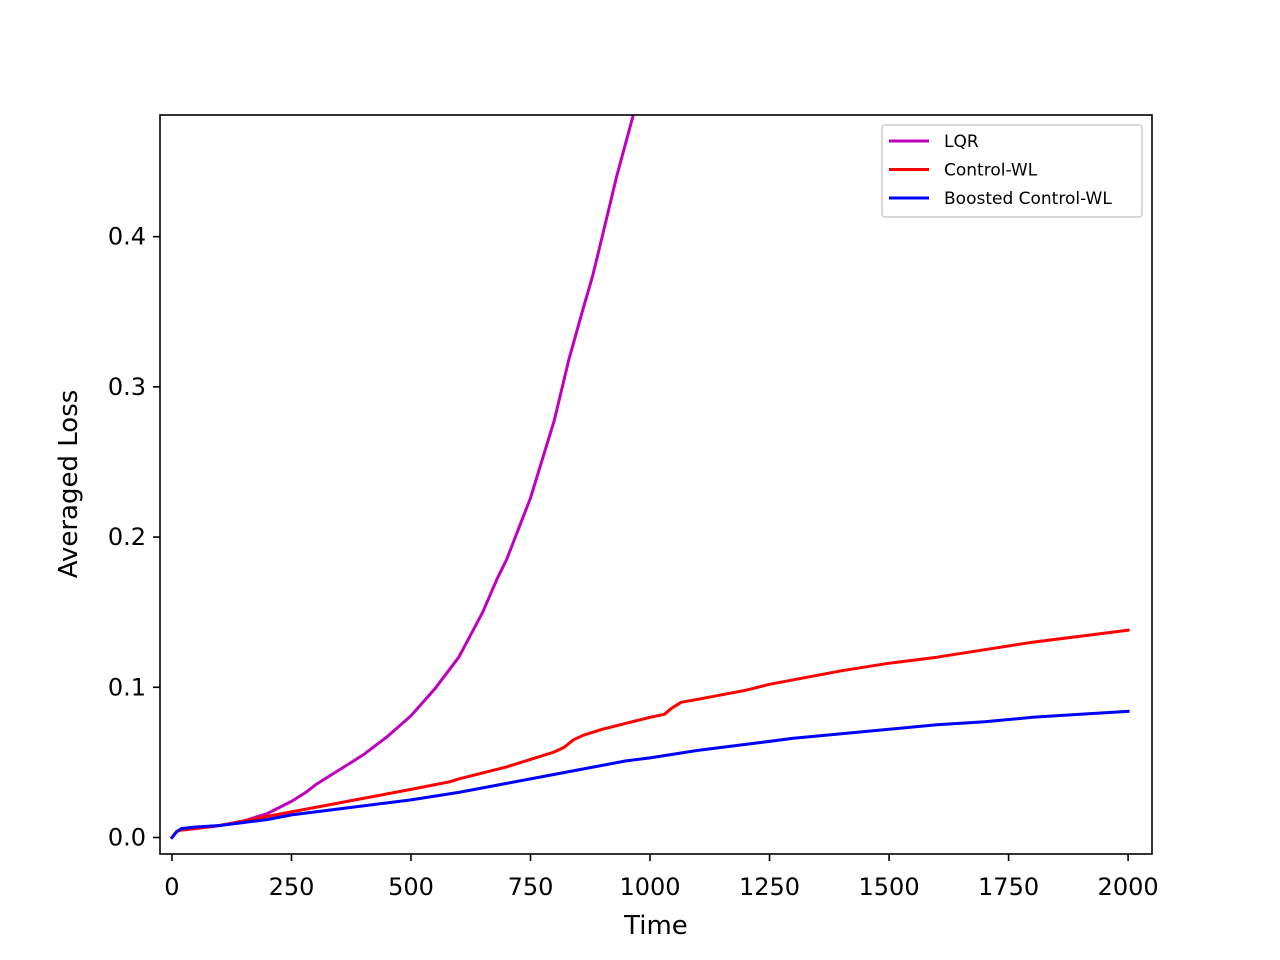 This screenshot has width=1280, height=960. What do you see at coordinates (127, 387) in the screenshot?
I see `y-tick-label: 0.3` at bounding box center [127, 387].